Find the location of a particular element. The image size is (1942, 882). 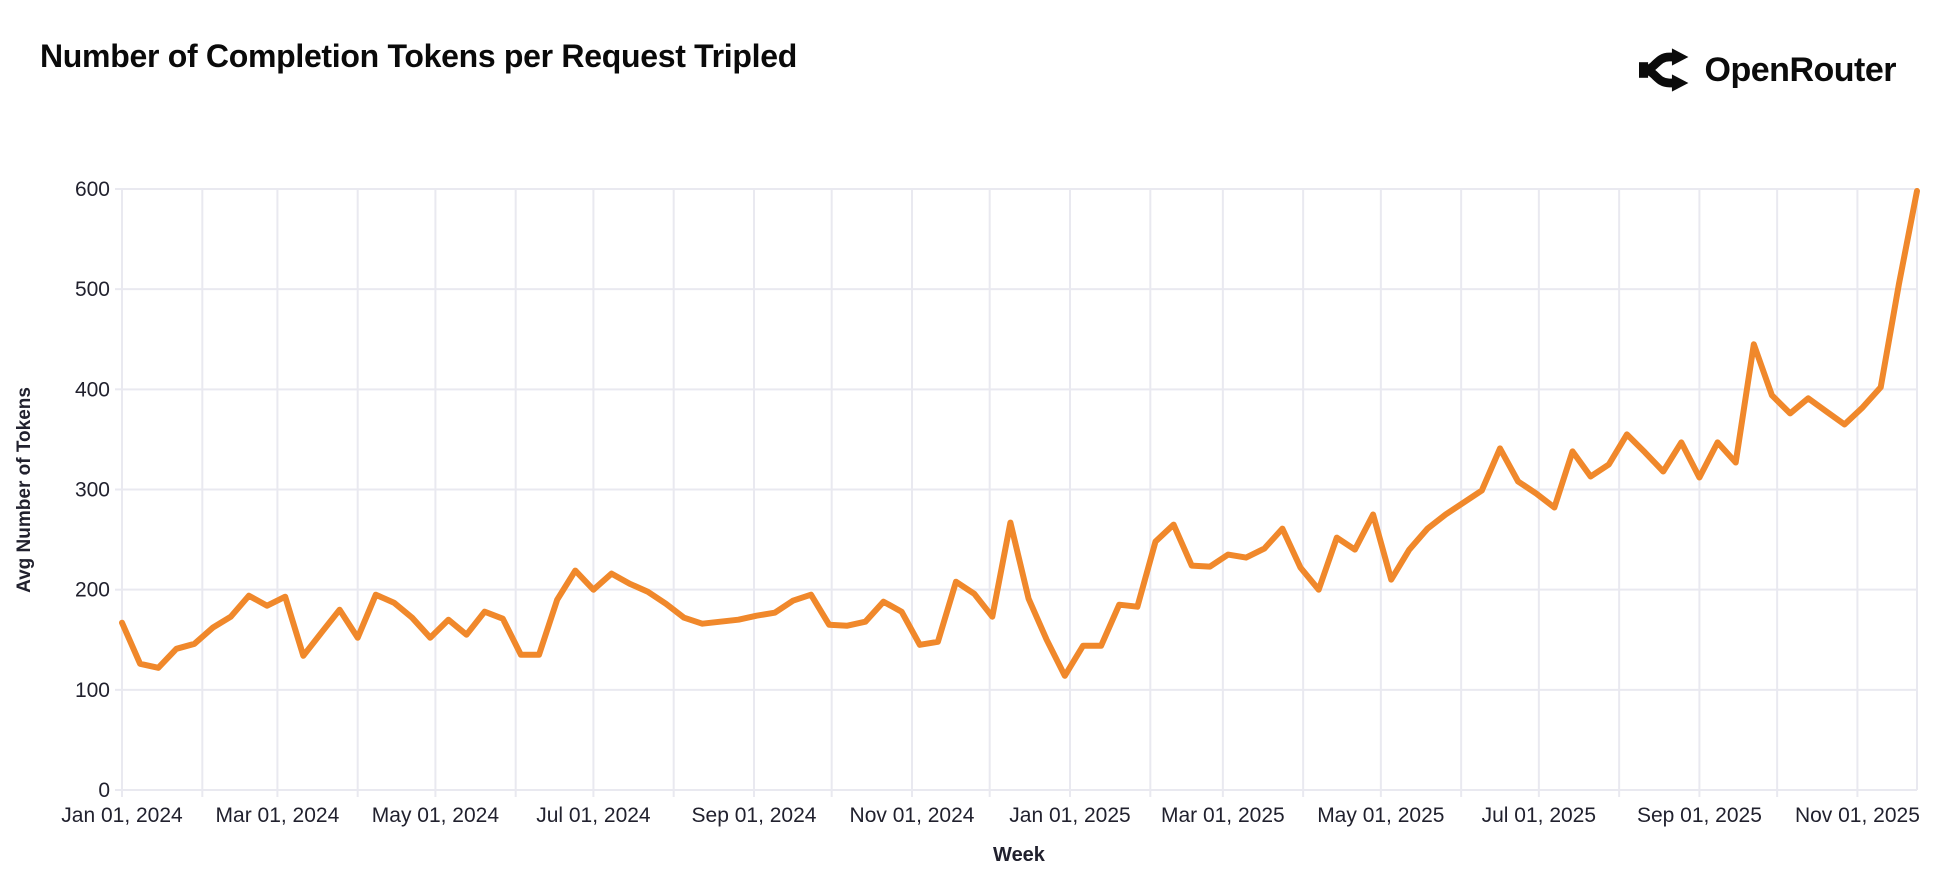

x-tick-label: Jul 01, 2024 is located at coordinates (593, 815).